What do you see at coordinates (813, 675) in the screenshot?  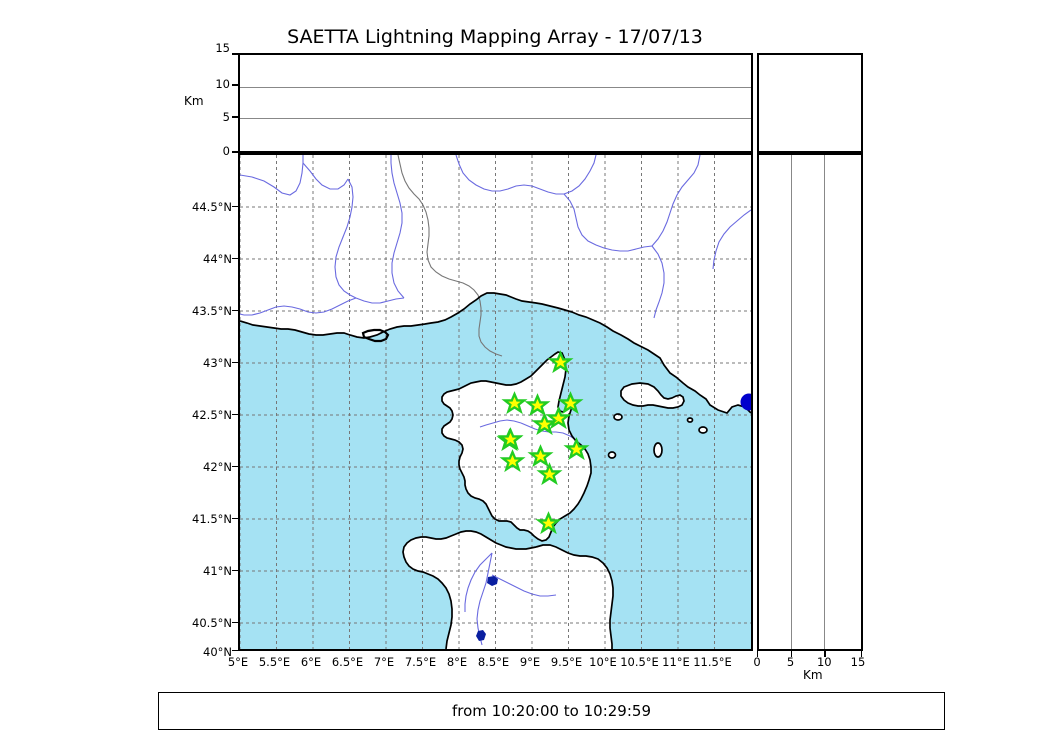 I see `right-panel-xlabel: Km` at bounding box center [813, 675].